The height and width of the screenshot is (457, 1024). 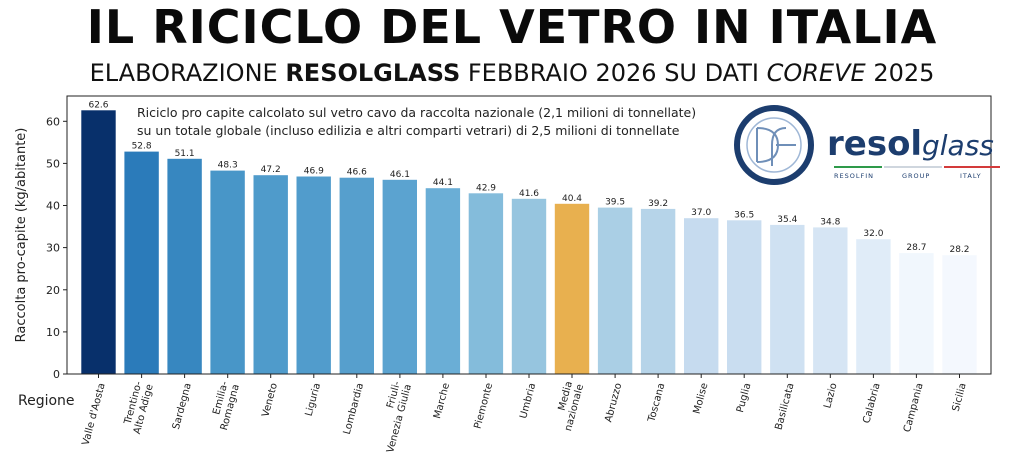 What do you see at coordinates (357, 173) in the screenshot?
I see `bar-value-label: 46.6` at bounding box center [357, 173].